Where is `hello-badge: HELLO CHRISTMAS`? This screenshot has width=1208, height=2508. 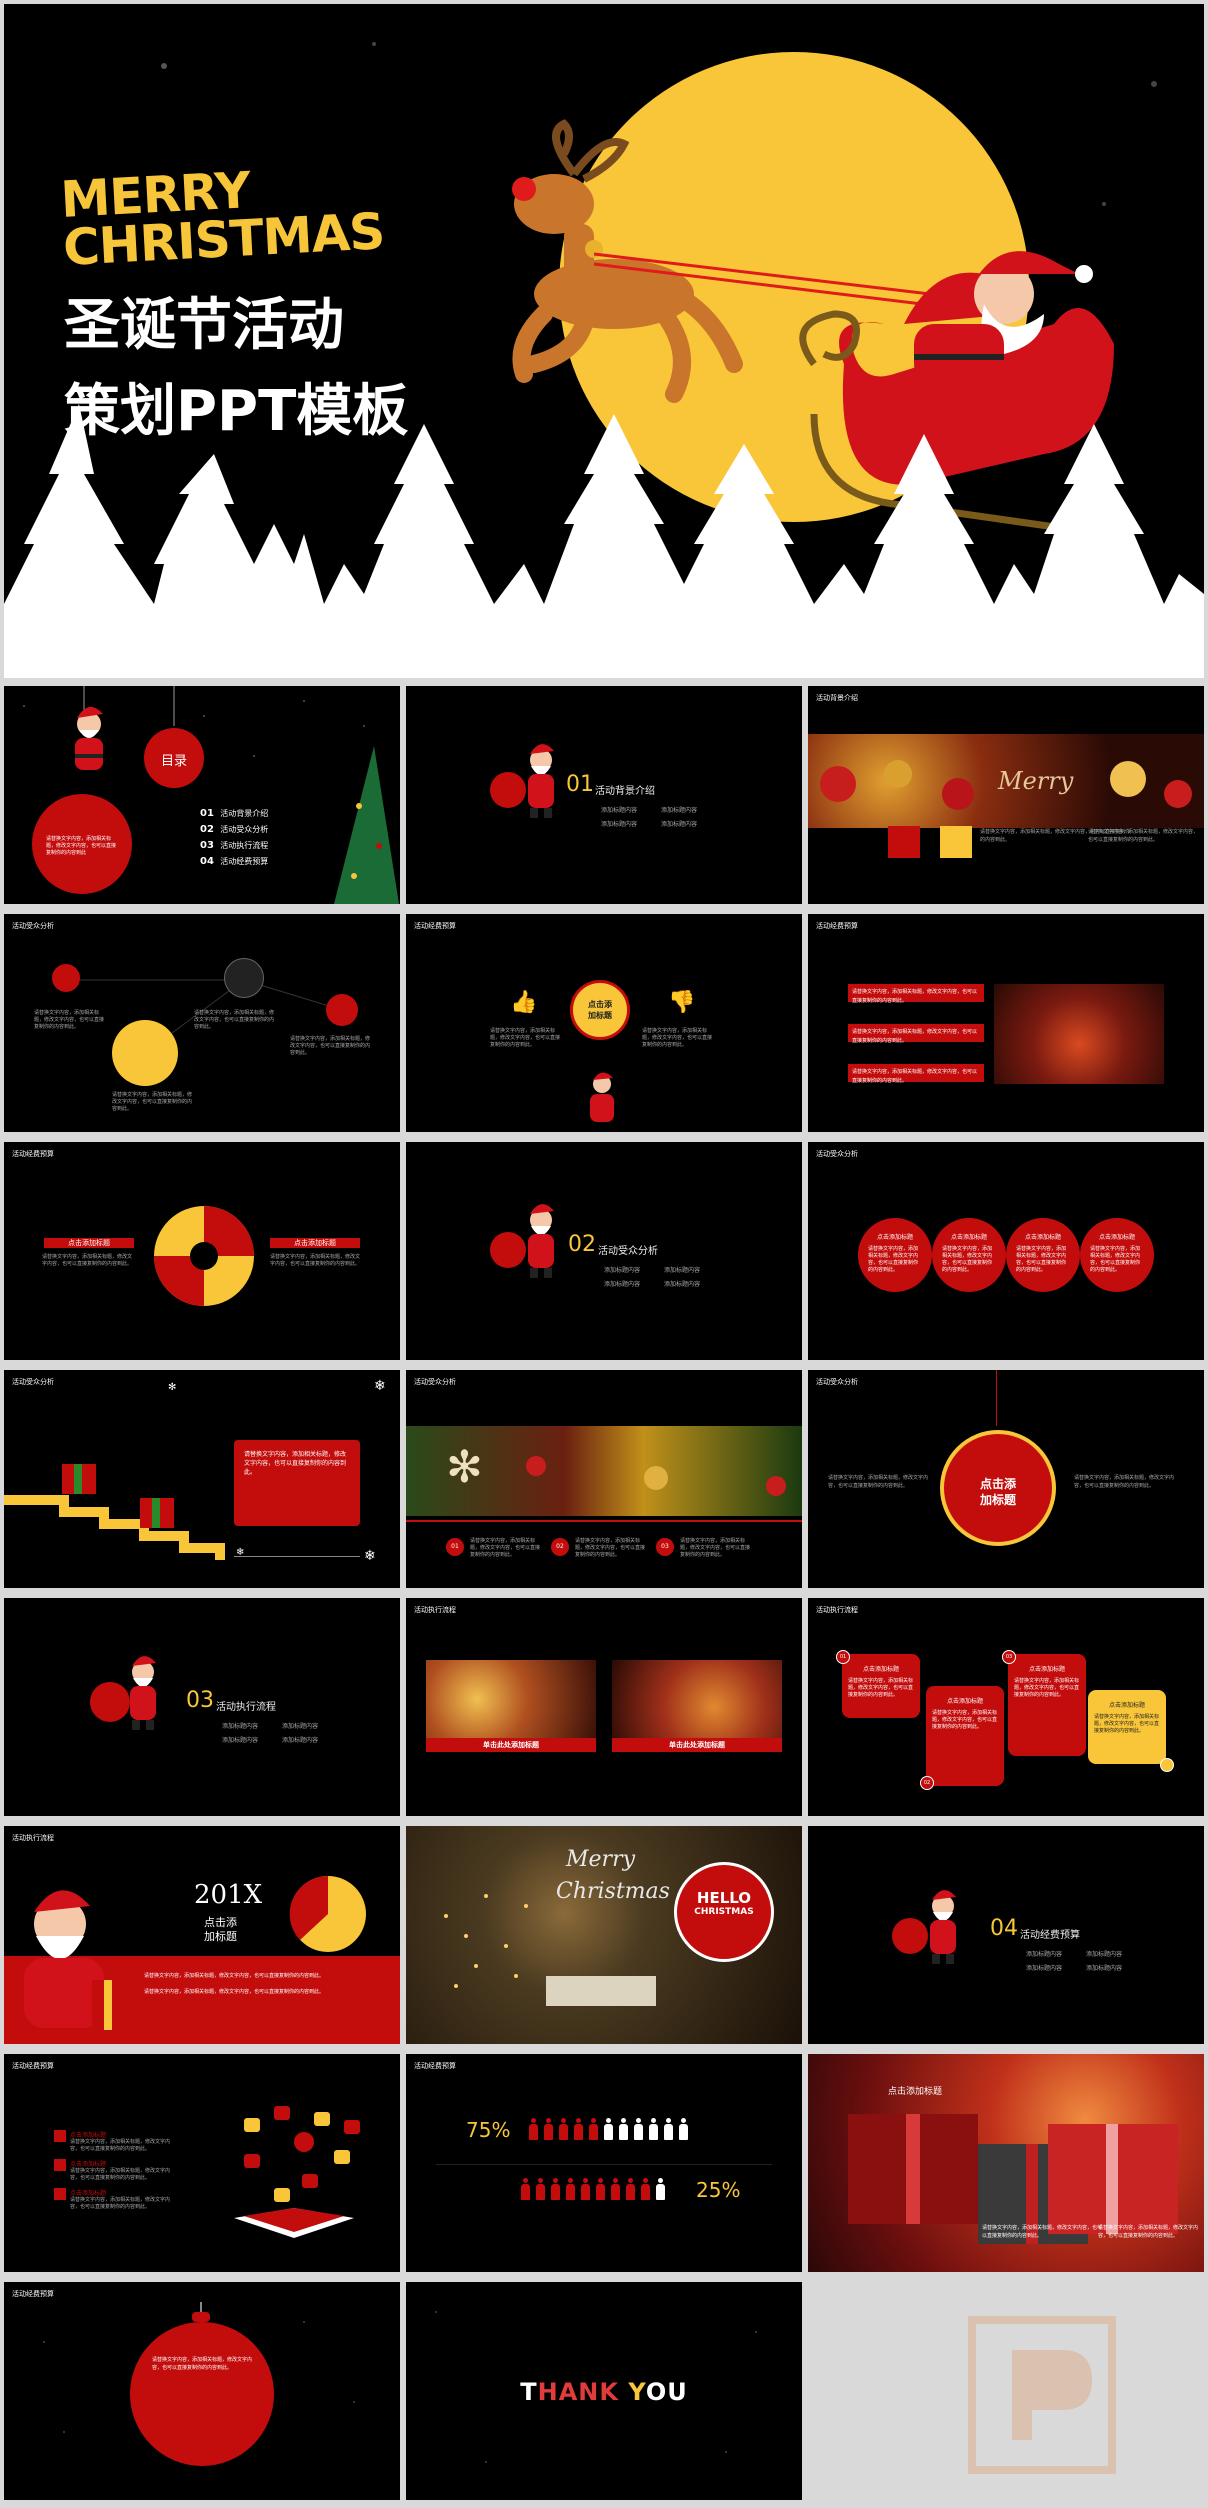 hello-badge: HELLO CHRISTMAS is located at coordinates (724, 1912).